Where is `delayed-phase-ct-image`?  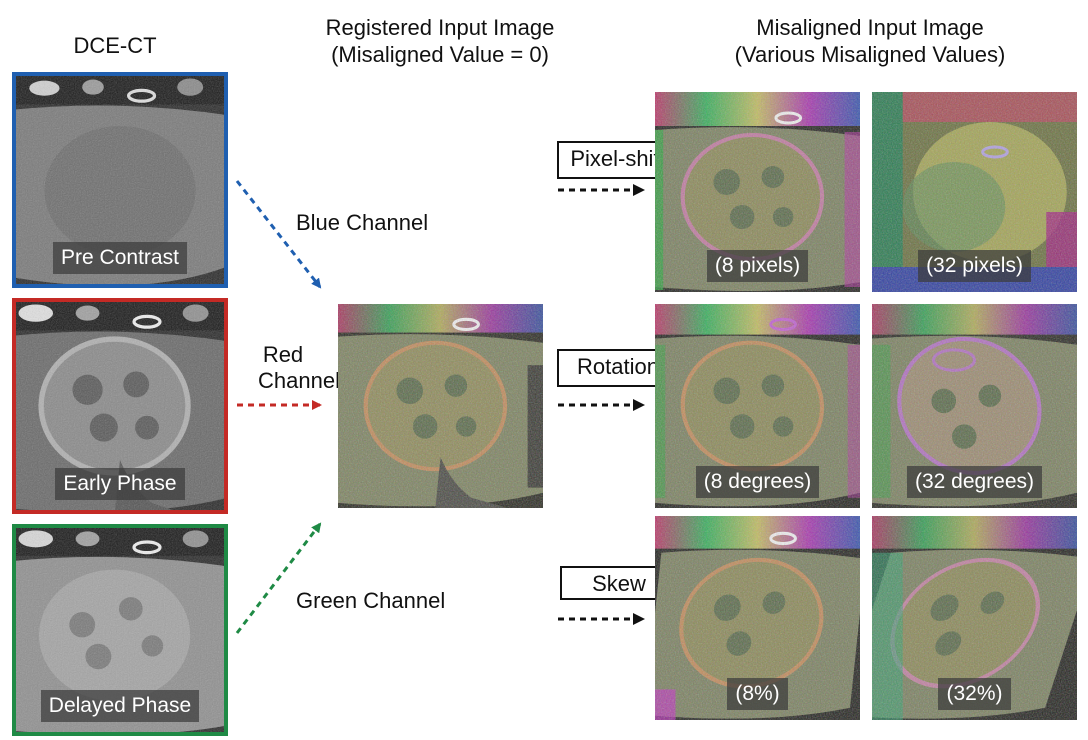
delayed-phase-ct-image is located at coordinates (120, 630).